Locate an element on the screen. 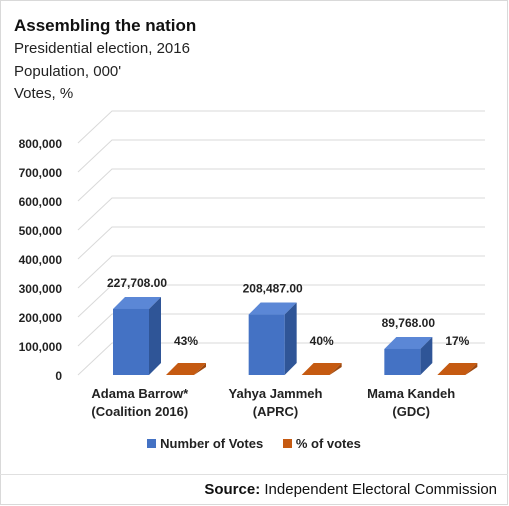 The image size is (509, 506). chart-subtitle-election: Presidential election, 2016 is located at coordinates (102, 48).